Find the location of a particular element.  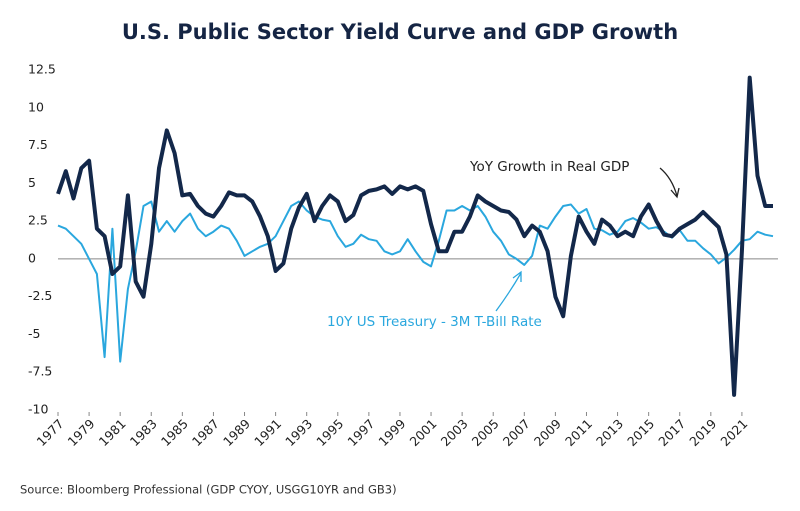

y-tick-label: 12.5 is located at coordinates (42, 69).